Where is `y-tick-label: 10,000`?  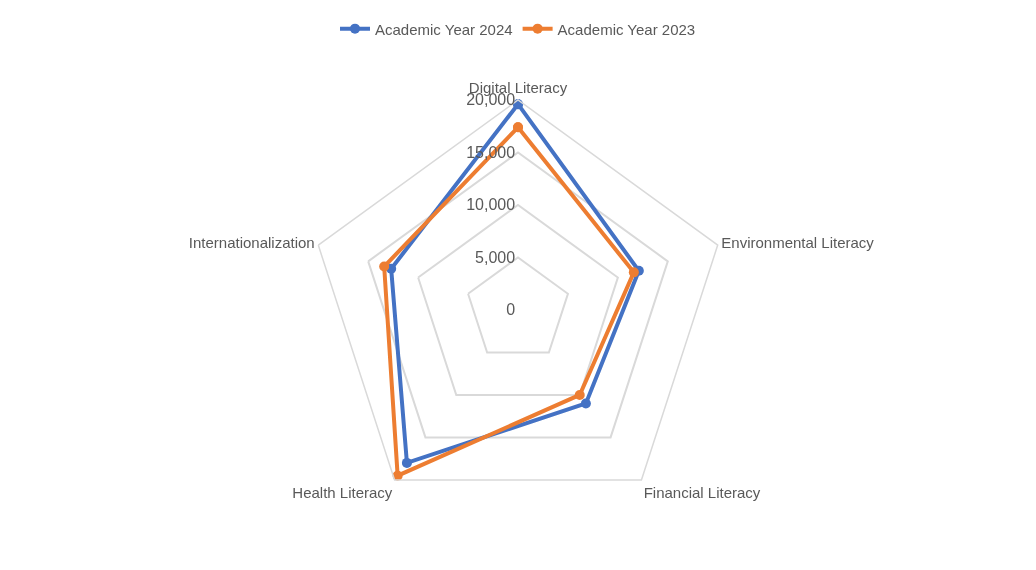
y-tick-label: 10,000 is located at coordinates (491, 205).